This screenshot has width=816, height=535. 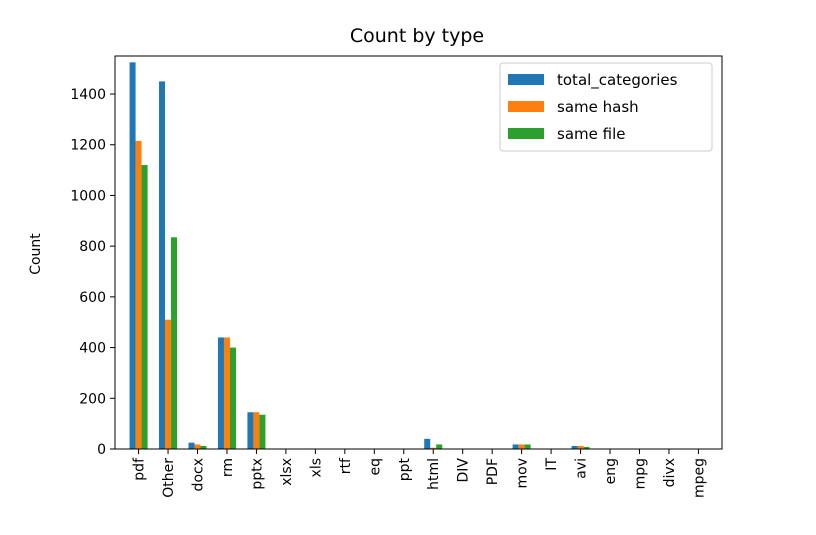 I want to click on bar-total_categories-pptx, so click(x=250, y=430).